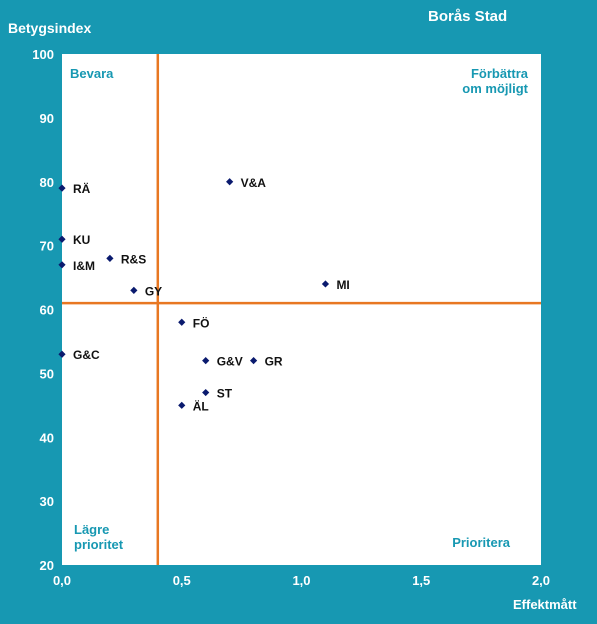  What do you see at coordinates (225, 394) in the screenshot?
I see `data-point-label: ST` at bounding box center [225, 394].